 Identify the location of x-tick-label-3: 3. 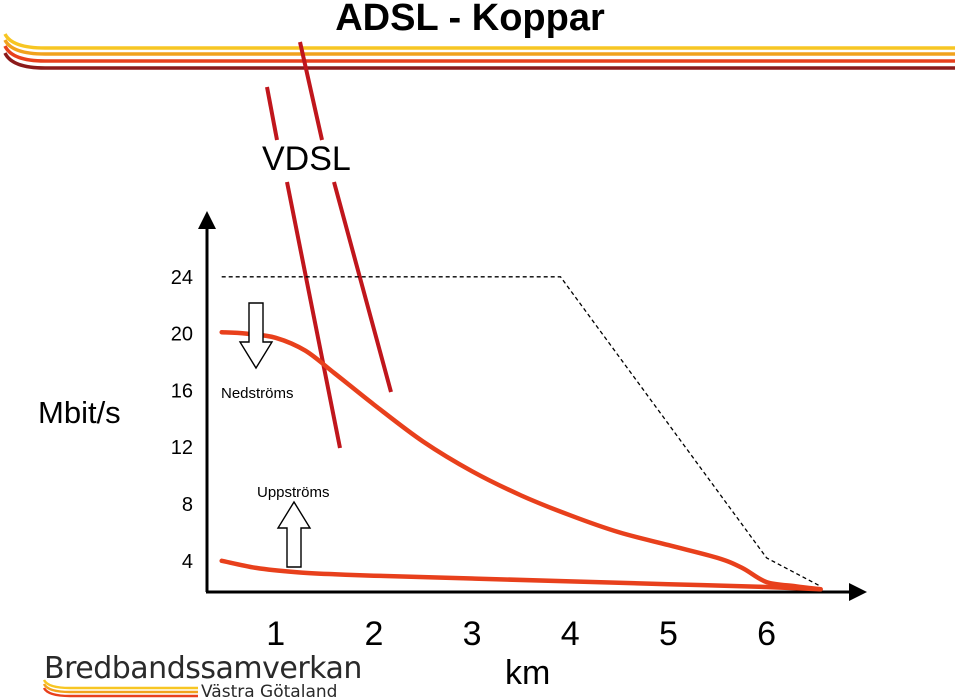
(472, 634).